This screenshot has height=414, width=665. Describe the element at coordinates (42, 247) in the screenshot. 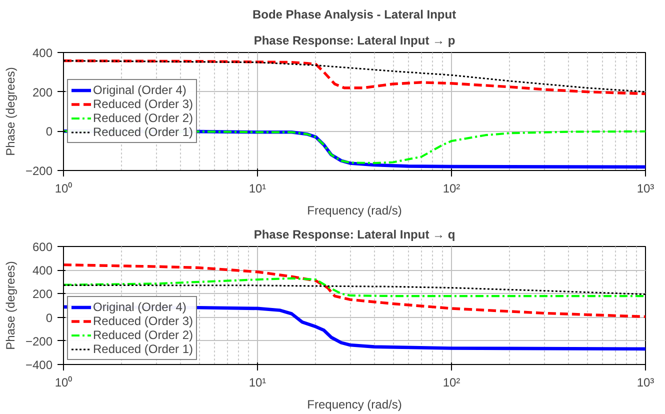

I see `y-tick-label: 600` at that location.